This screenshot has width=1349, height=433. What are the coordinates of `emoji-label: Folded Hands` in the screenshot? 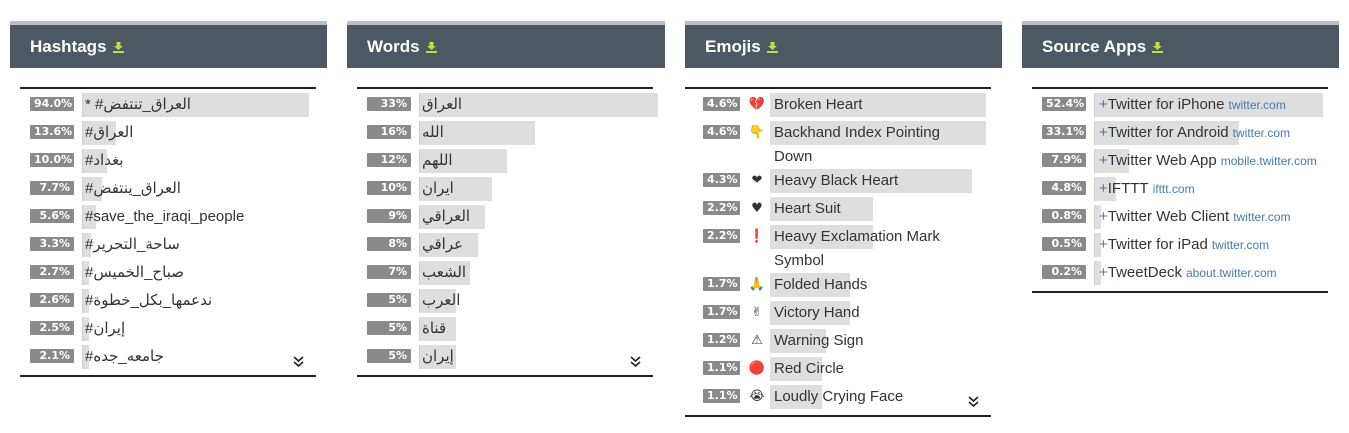 It's located at (821, 284).